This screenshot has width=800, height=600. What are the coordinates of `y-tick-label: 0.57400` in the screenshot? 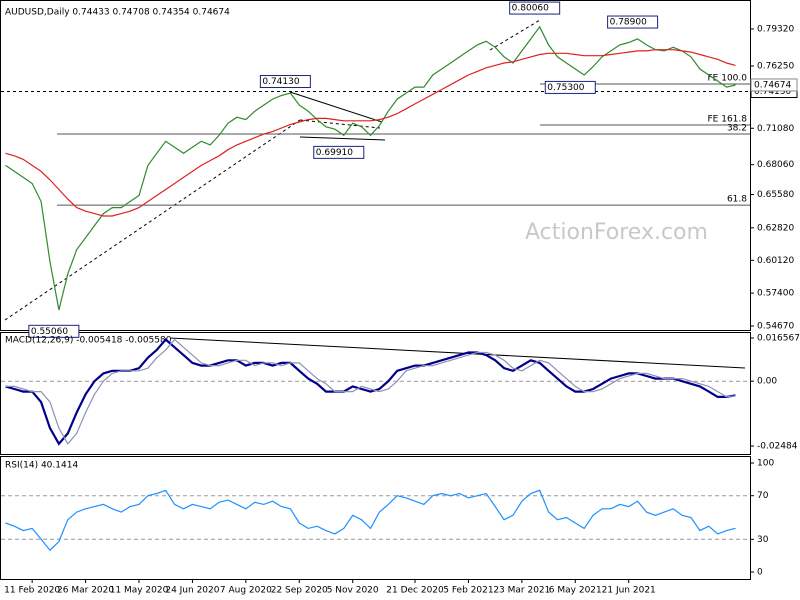 It's located at (775, 294).